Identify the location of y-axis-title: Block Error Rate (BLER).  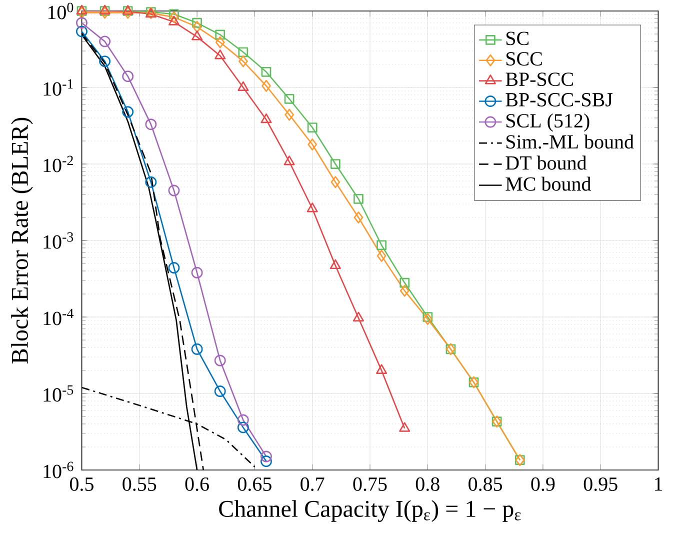
(22, 241).